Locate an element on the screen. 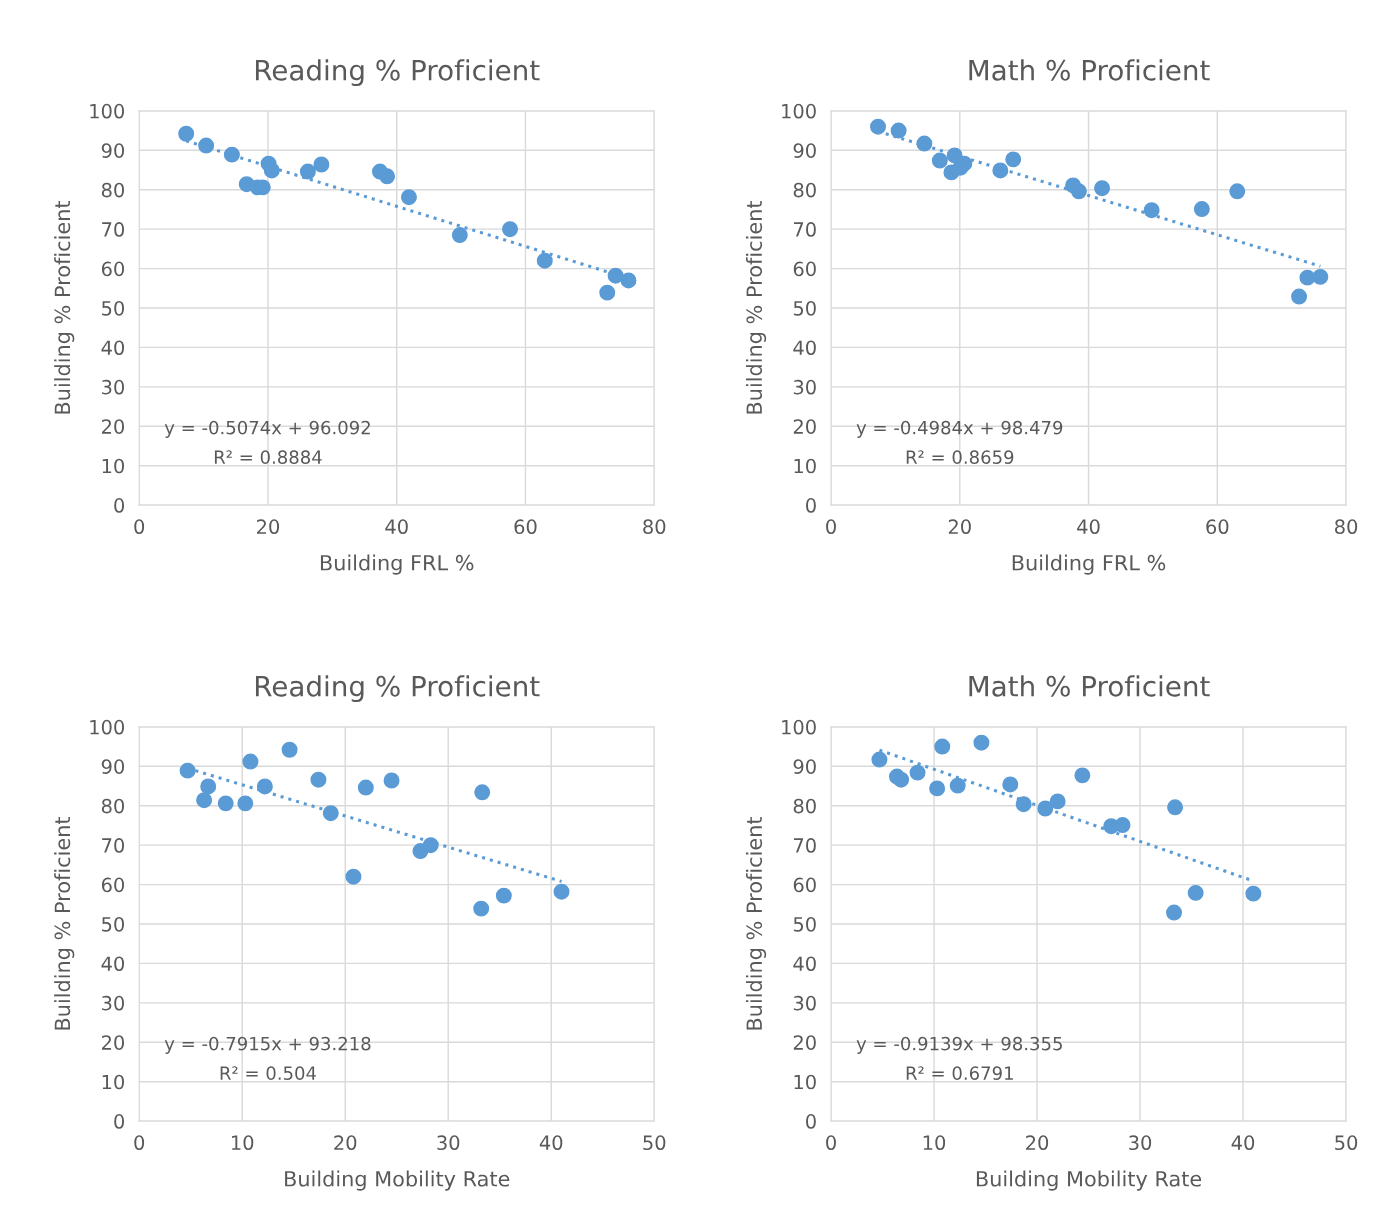 Image resolution: width=1392 pixels, height=1232 pixels. x-tick-label: 30 is located at coordinates (448, 1143).